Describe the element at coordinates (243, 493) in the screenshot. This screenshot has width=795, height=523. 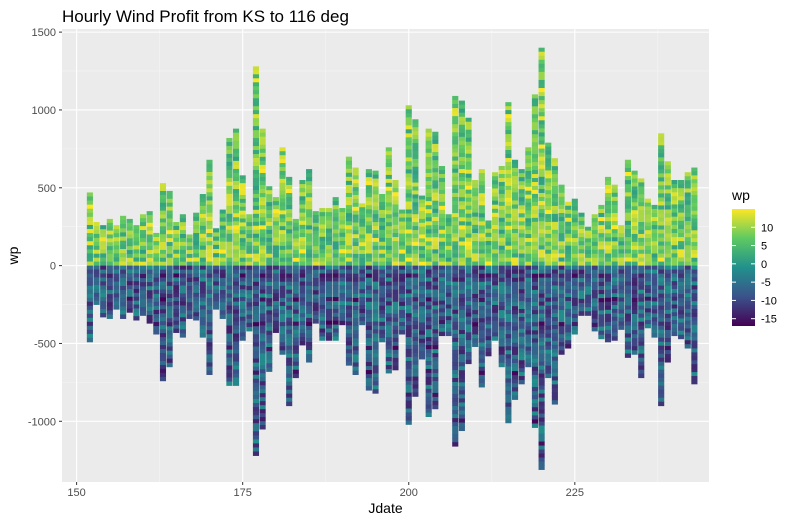
I see `x-tick-label: 175` at that location.